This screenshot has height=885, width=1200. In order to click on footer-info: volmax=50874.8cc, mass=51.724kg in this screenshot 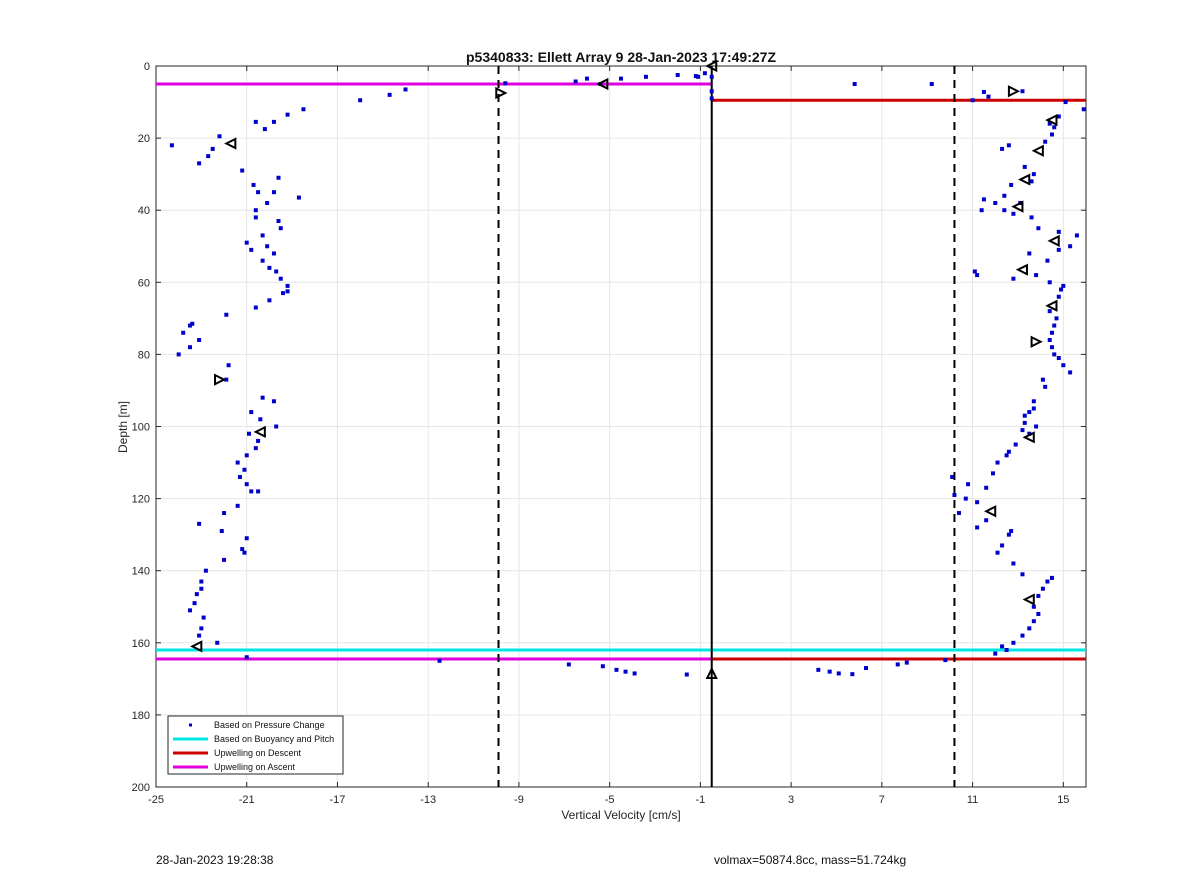, I will do `click(810, 860)`.